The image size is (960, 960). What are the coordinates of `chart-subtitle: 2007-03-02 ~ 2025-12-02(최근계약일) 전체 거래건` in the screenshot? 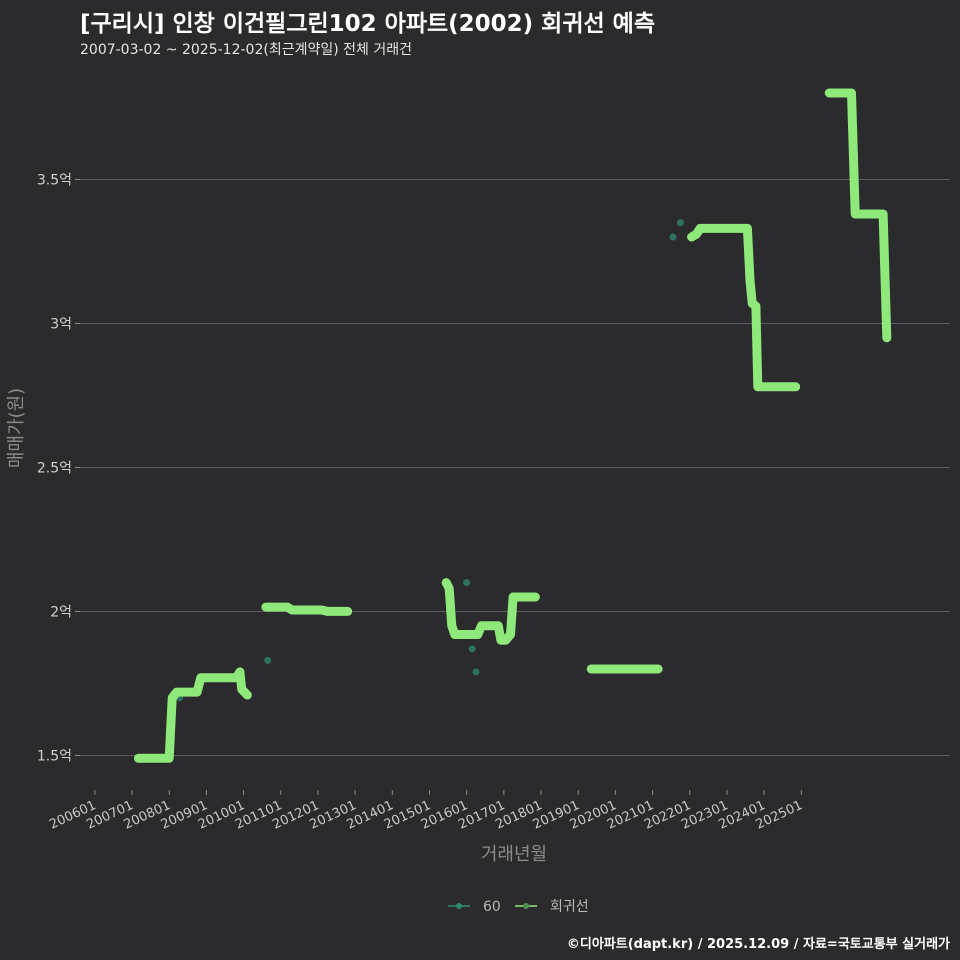 It's located at (246, 50).